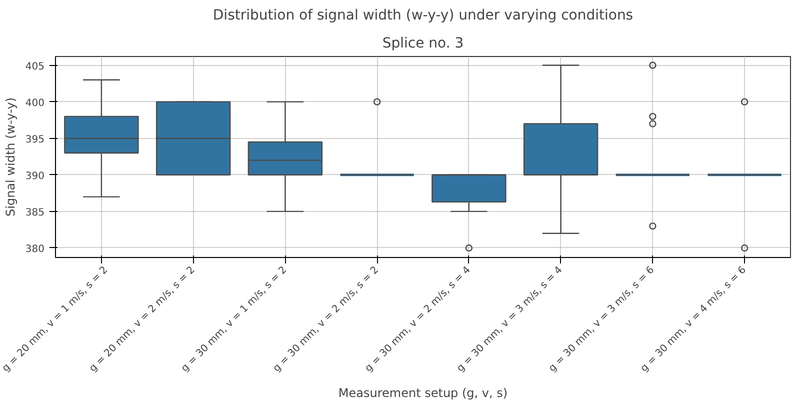 The width and height of the screenshot is (792, 403). What do you see at coordinates (35, 103) in the screenshot?
I see `y-tick-label: 400` at bounding box center [35, 103].